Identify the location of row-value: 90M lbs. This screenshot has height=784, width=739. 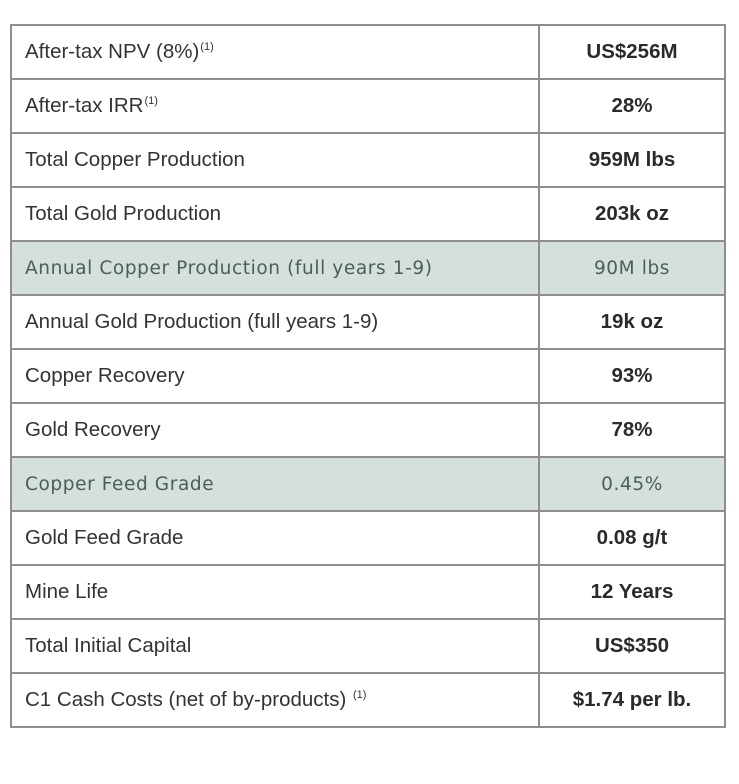
(632, 268).